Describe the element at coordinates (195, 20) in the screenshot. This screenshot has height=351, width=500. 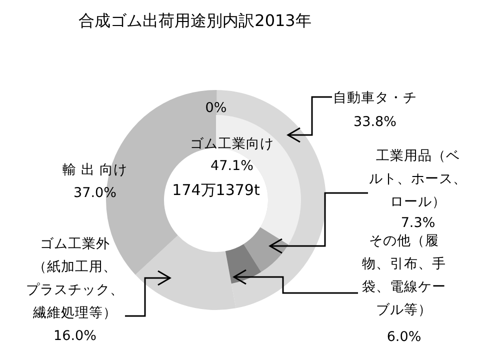
I see `chart-title: 合成ゴム出荷用途別内訳2013年` at that location.